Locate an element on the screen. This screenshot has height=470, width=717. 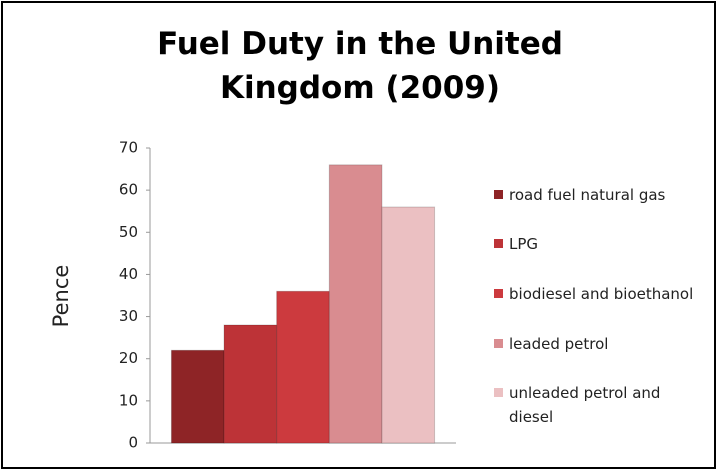
y-tick-label: 70 is located at coordinates (128, 148).